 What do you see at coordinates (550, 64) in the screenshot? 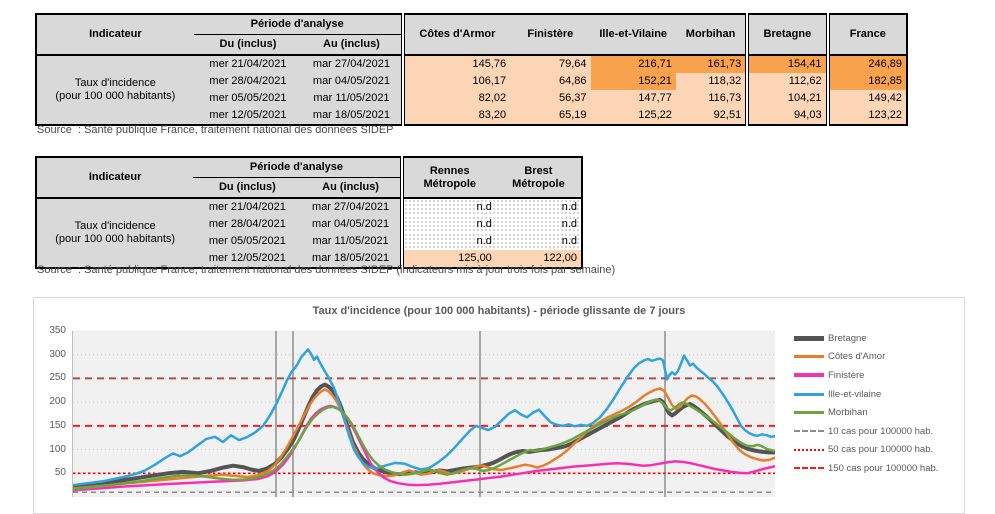
I see `value-cell: 79,64` at bounding box center [550, 64].